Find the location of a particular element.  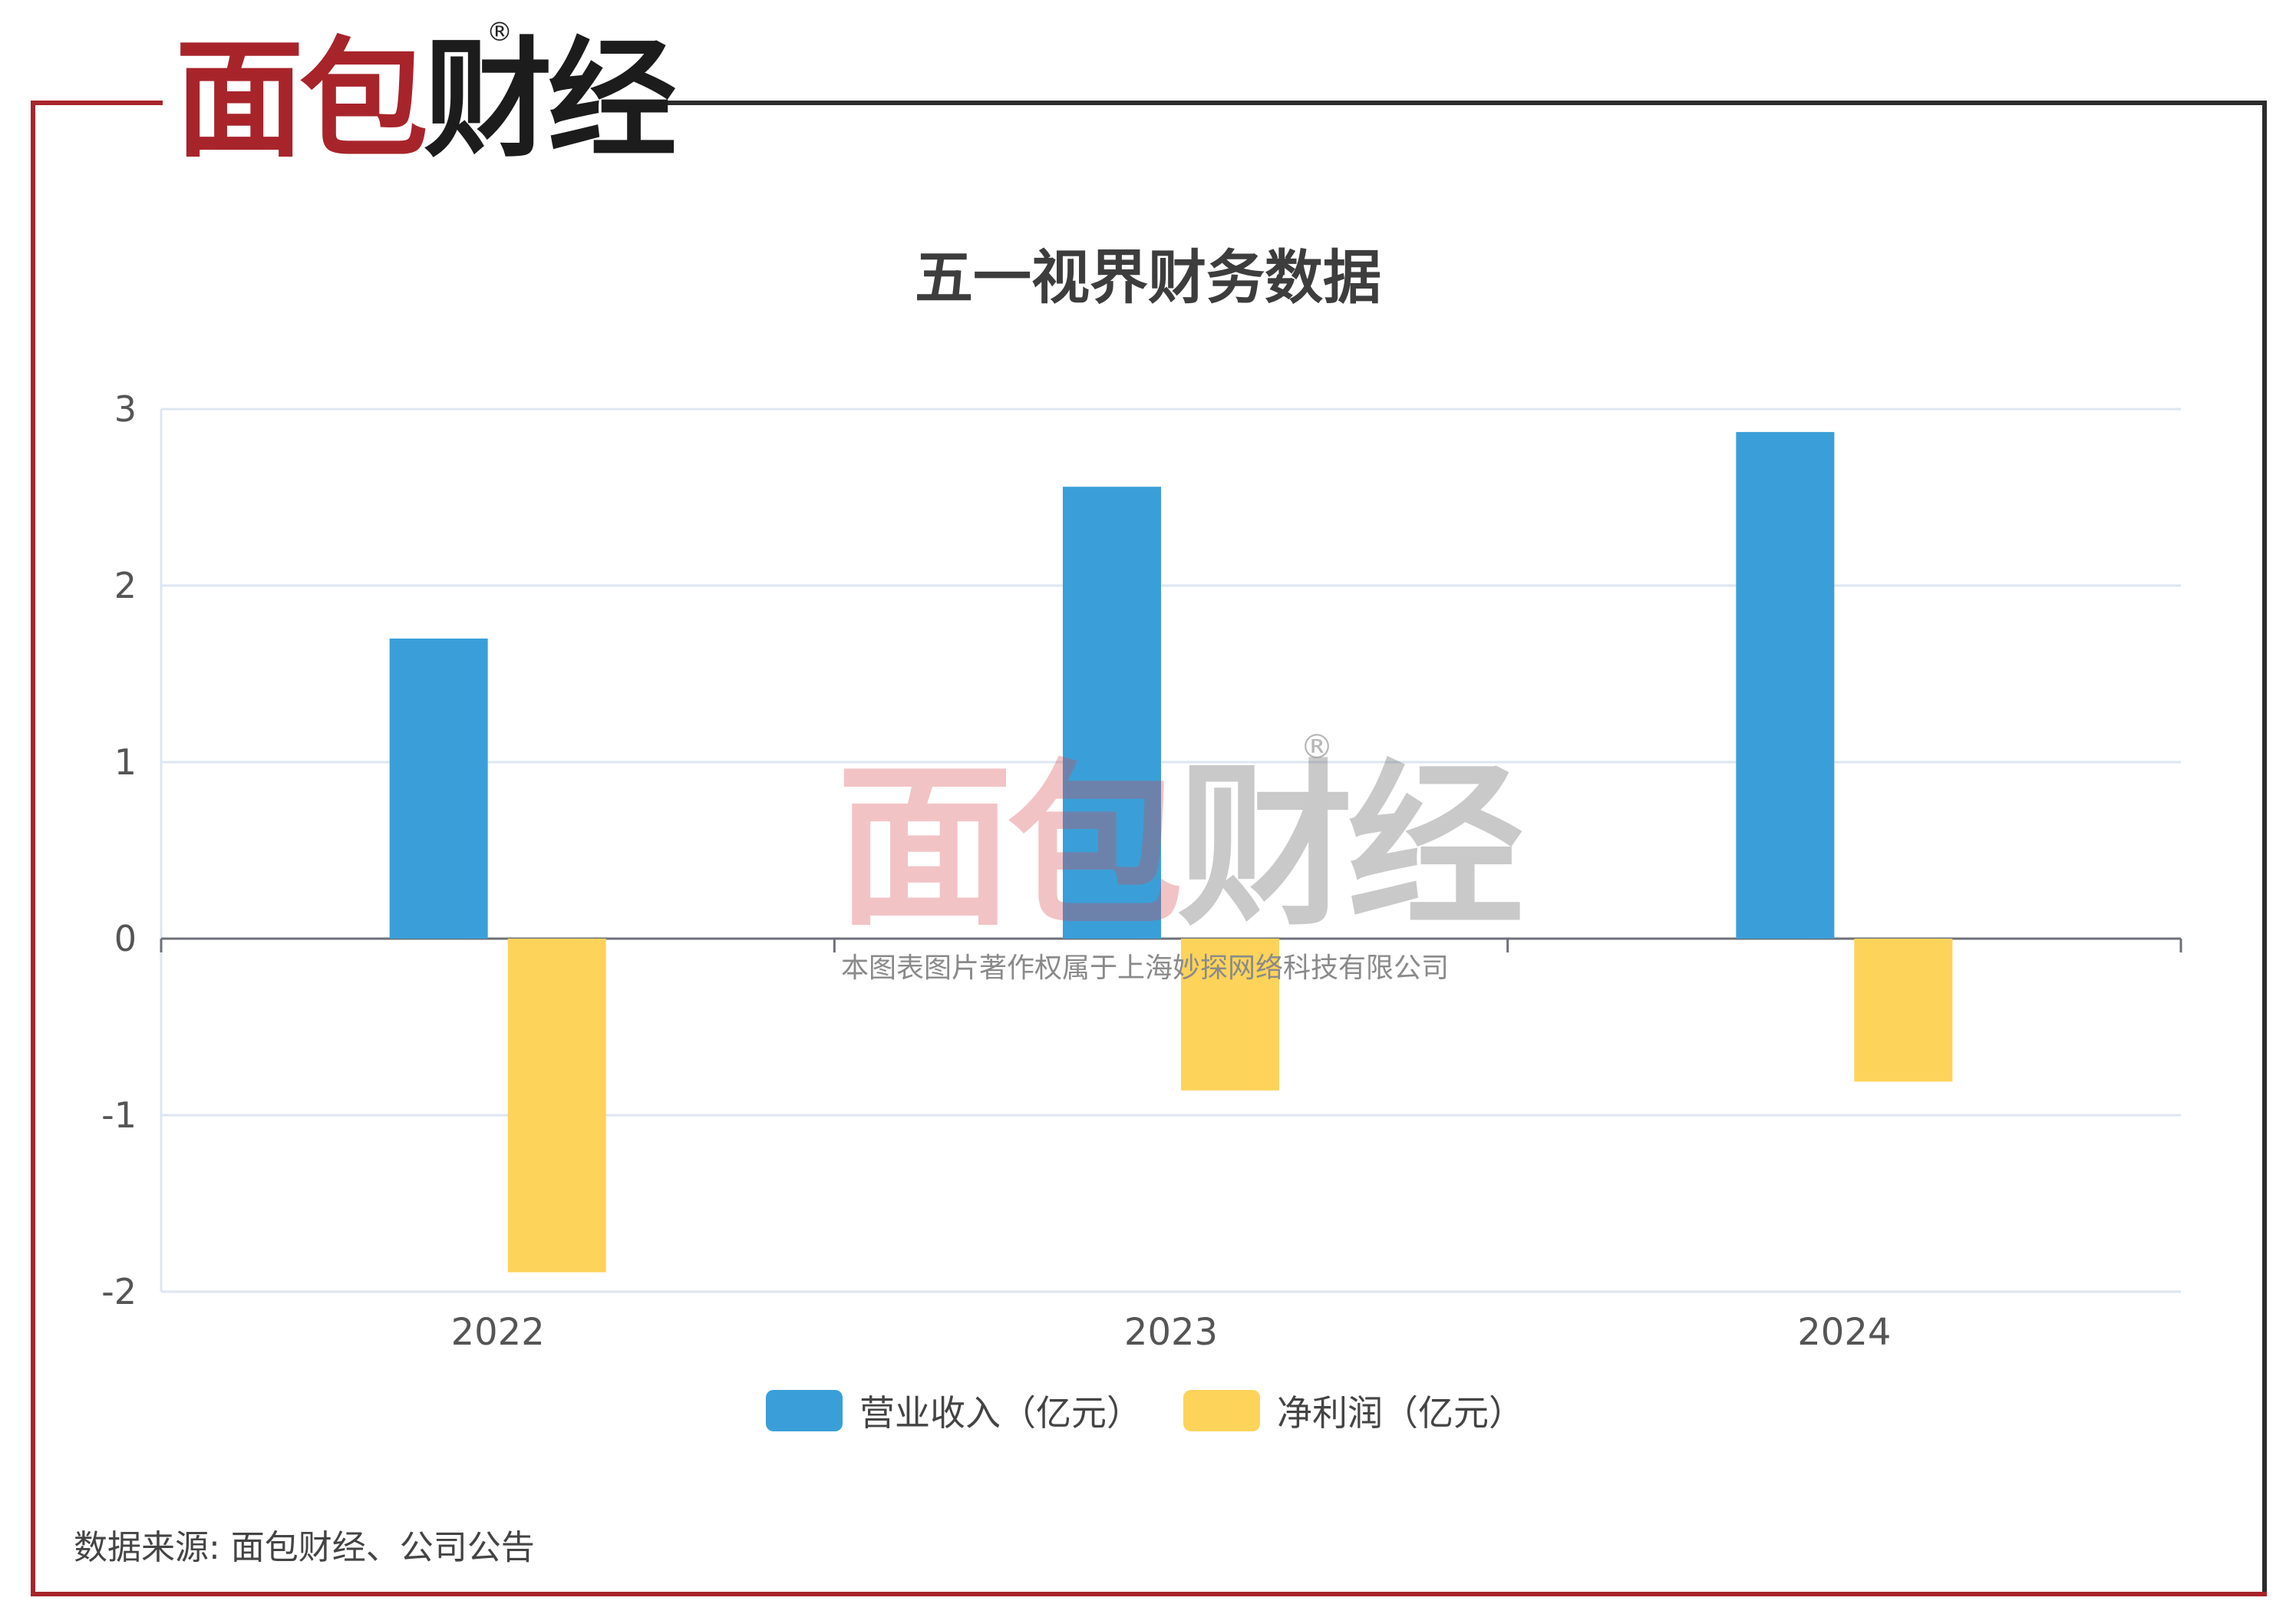

legend-swatch-revenue is located at coordinates (804, 1410).